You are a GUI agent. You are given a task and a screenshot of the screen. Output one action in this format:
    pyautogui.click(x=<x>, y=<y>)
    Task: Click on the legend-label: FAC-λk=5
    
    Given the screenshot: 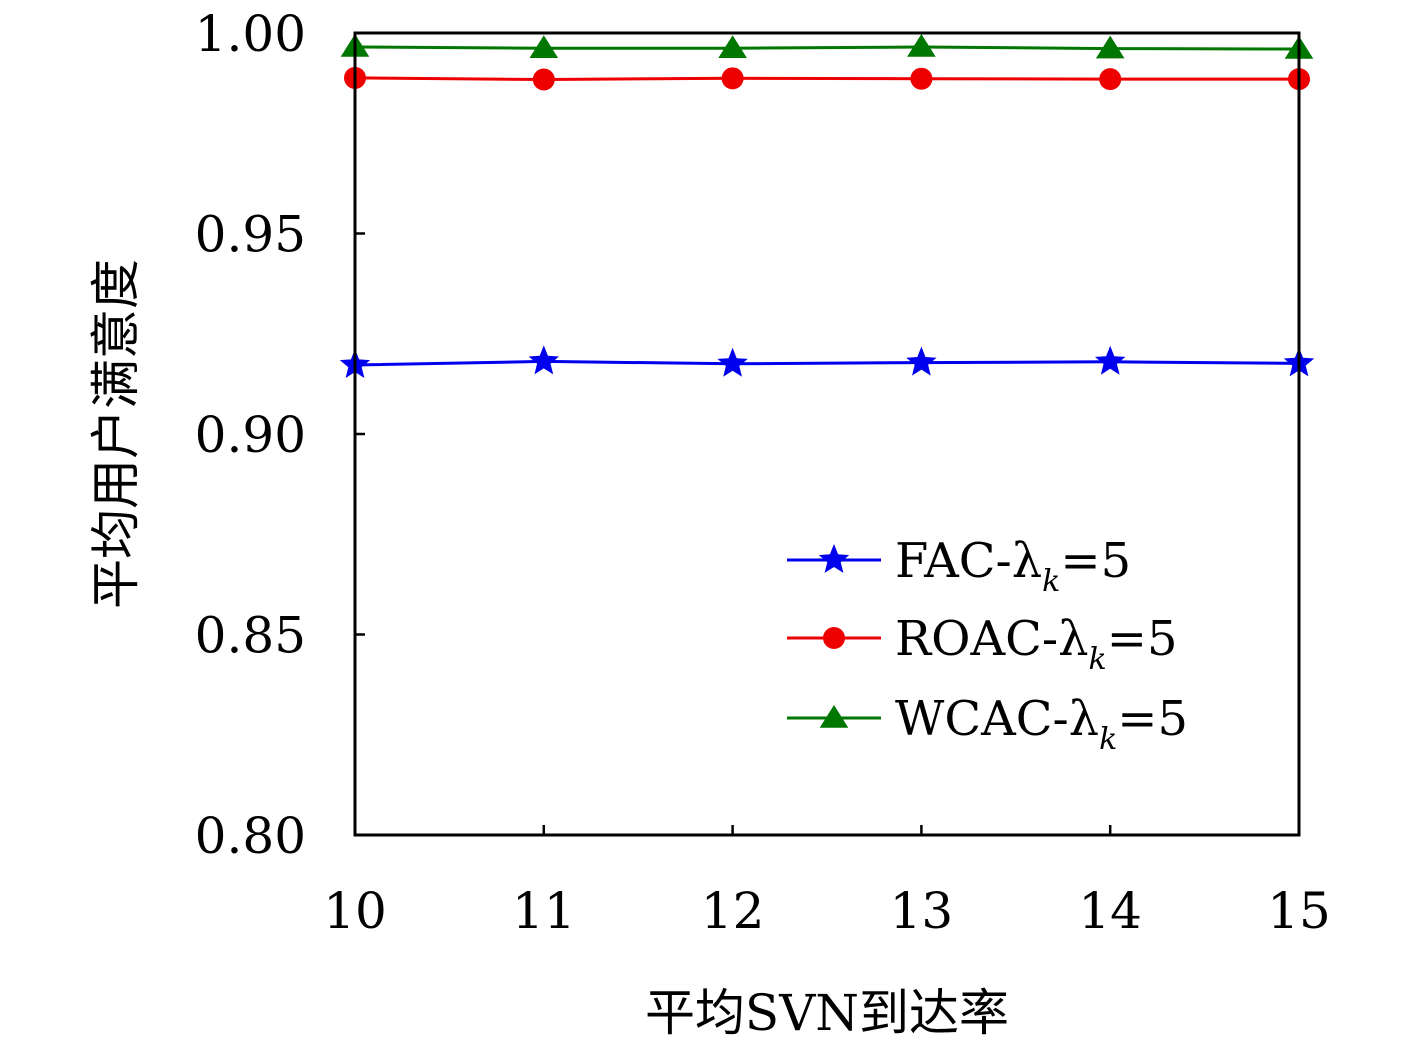 What is the action you would take?
    pyautogui.click(x=1013, y=566)
    